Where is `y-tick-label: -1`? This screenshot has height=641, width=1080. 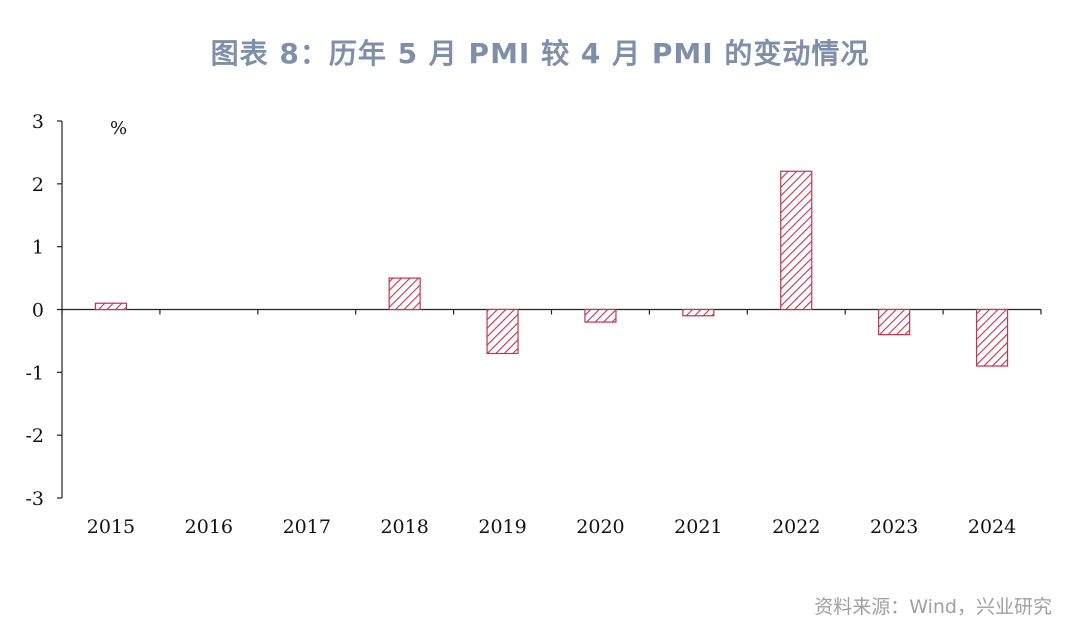
y-tick-label: -1 is located at coordinates (34, 373).